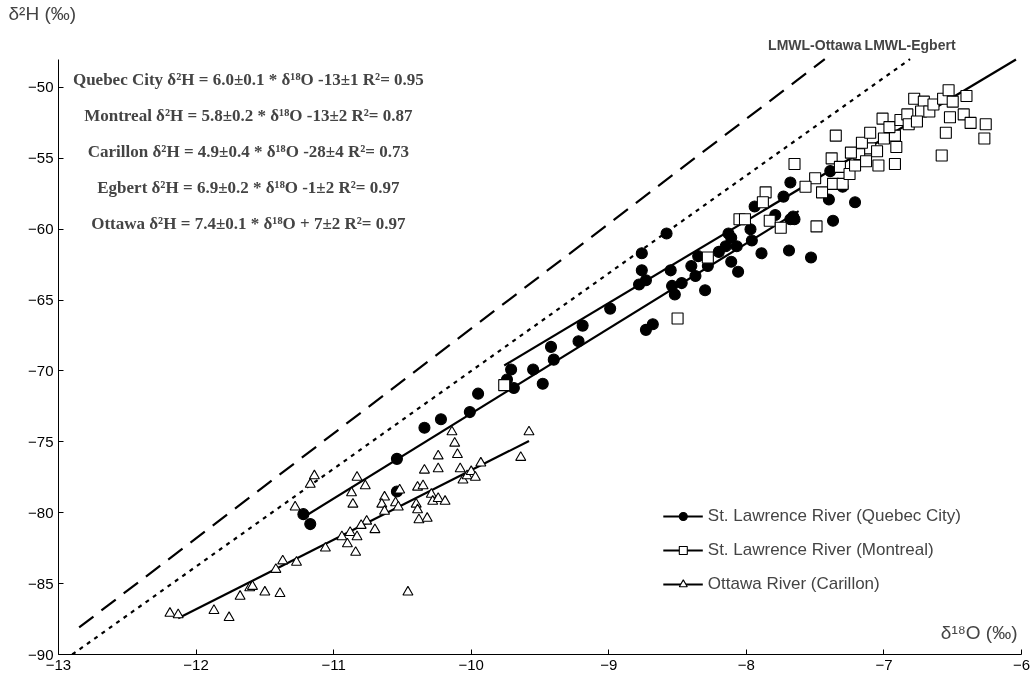  I want to click on x-tick-label: −9, so click(609, 664).